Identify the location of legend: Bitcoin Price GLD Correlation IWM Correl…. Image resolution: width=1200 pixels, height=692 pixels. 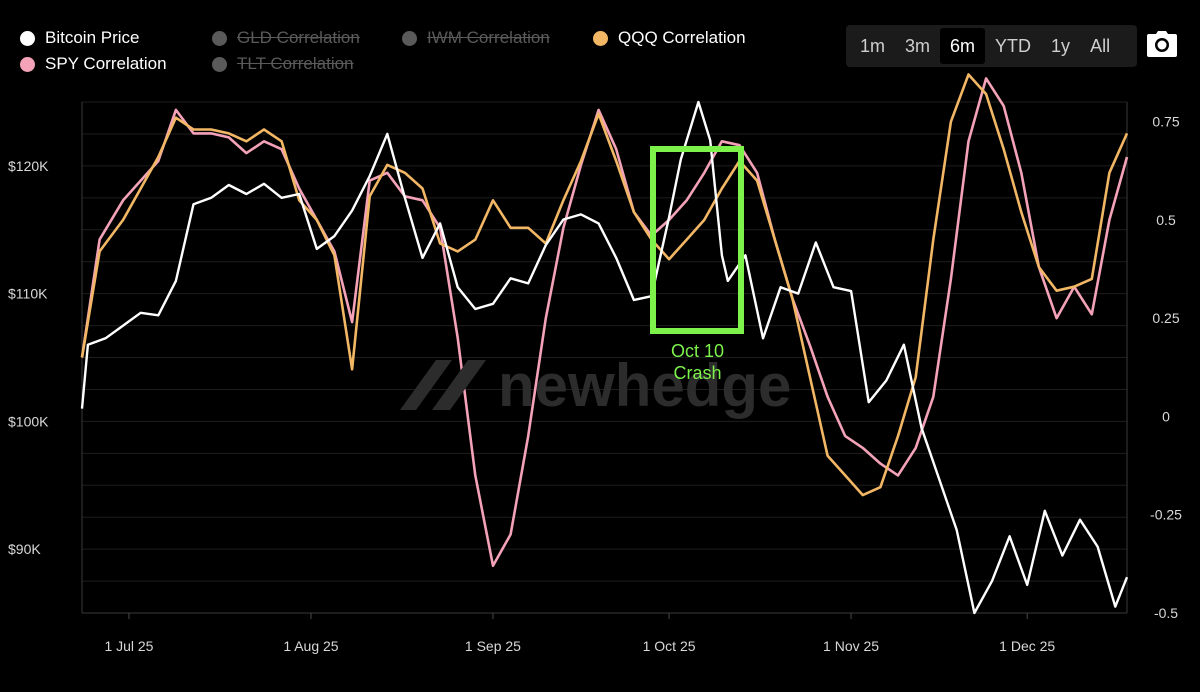
(420, 56).